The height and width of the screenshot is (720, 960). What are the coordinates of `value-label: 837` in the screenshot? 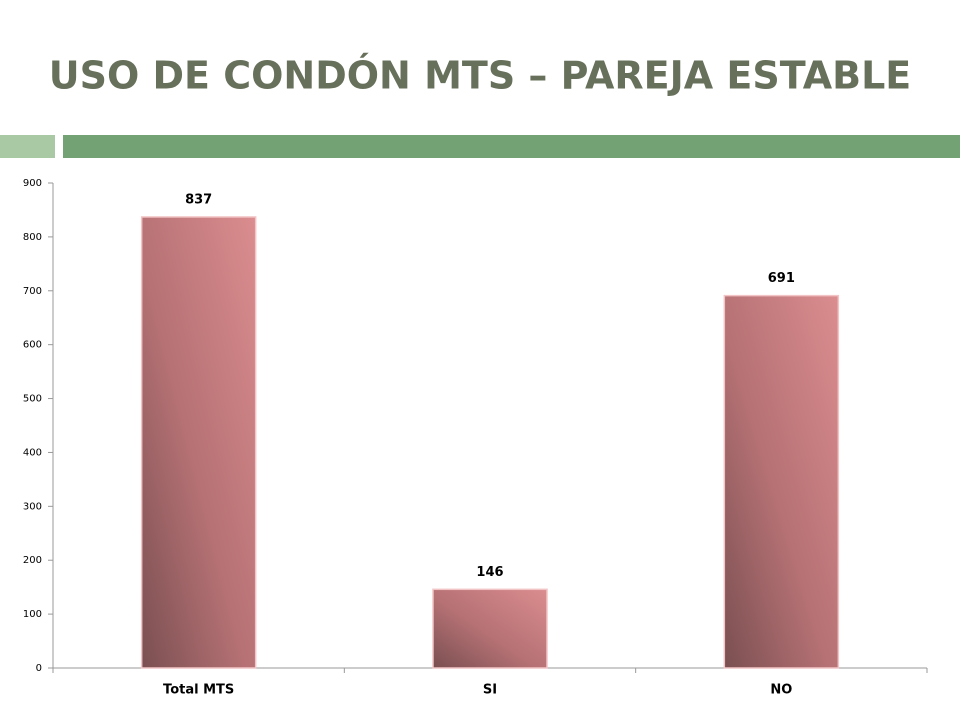 It's located at (198, 199).